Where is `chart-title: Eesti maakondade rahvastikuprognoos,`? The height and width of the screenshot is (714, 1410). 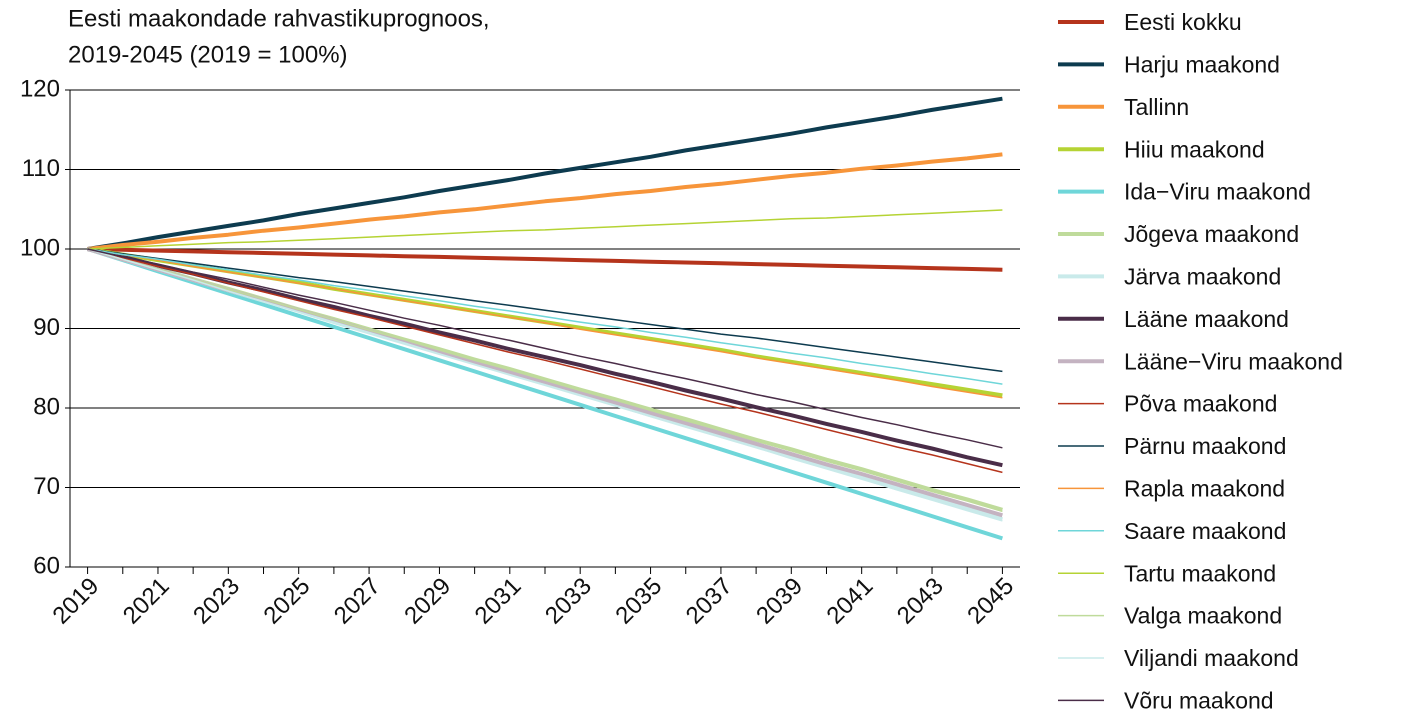 chart-title: Eesti maakondade rahvastikuprognoos, is located at coordinates (279, 18).